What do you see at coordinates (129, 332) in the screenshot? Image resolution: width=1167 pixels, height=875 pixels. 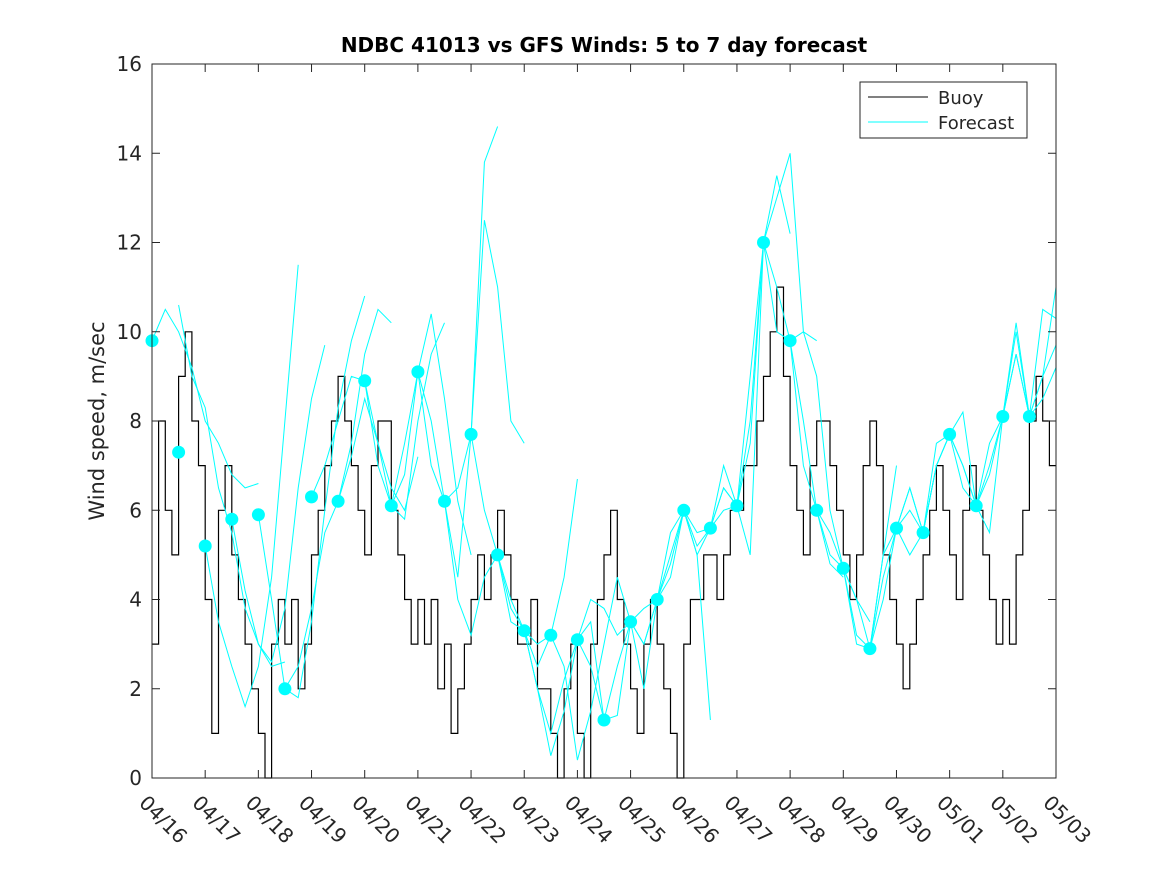 I see `y-tick-label: 10` at bounding box center [129, 332].